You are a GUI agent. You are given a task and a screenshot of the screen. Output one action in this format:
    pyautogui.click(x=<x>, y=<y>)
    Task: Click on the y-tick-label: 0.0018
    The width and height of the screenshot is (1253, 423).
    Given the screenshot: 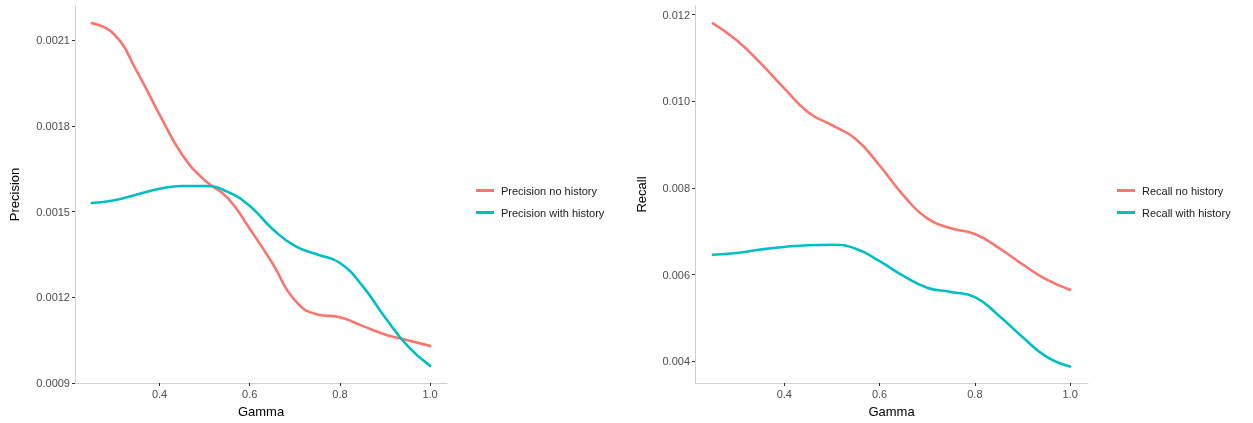 What is the action you would take?
    pyautogui.click(x=53, y=125)
    